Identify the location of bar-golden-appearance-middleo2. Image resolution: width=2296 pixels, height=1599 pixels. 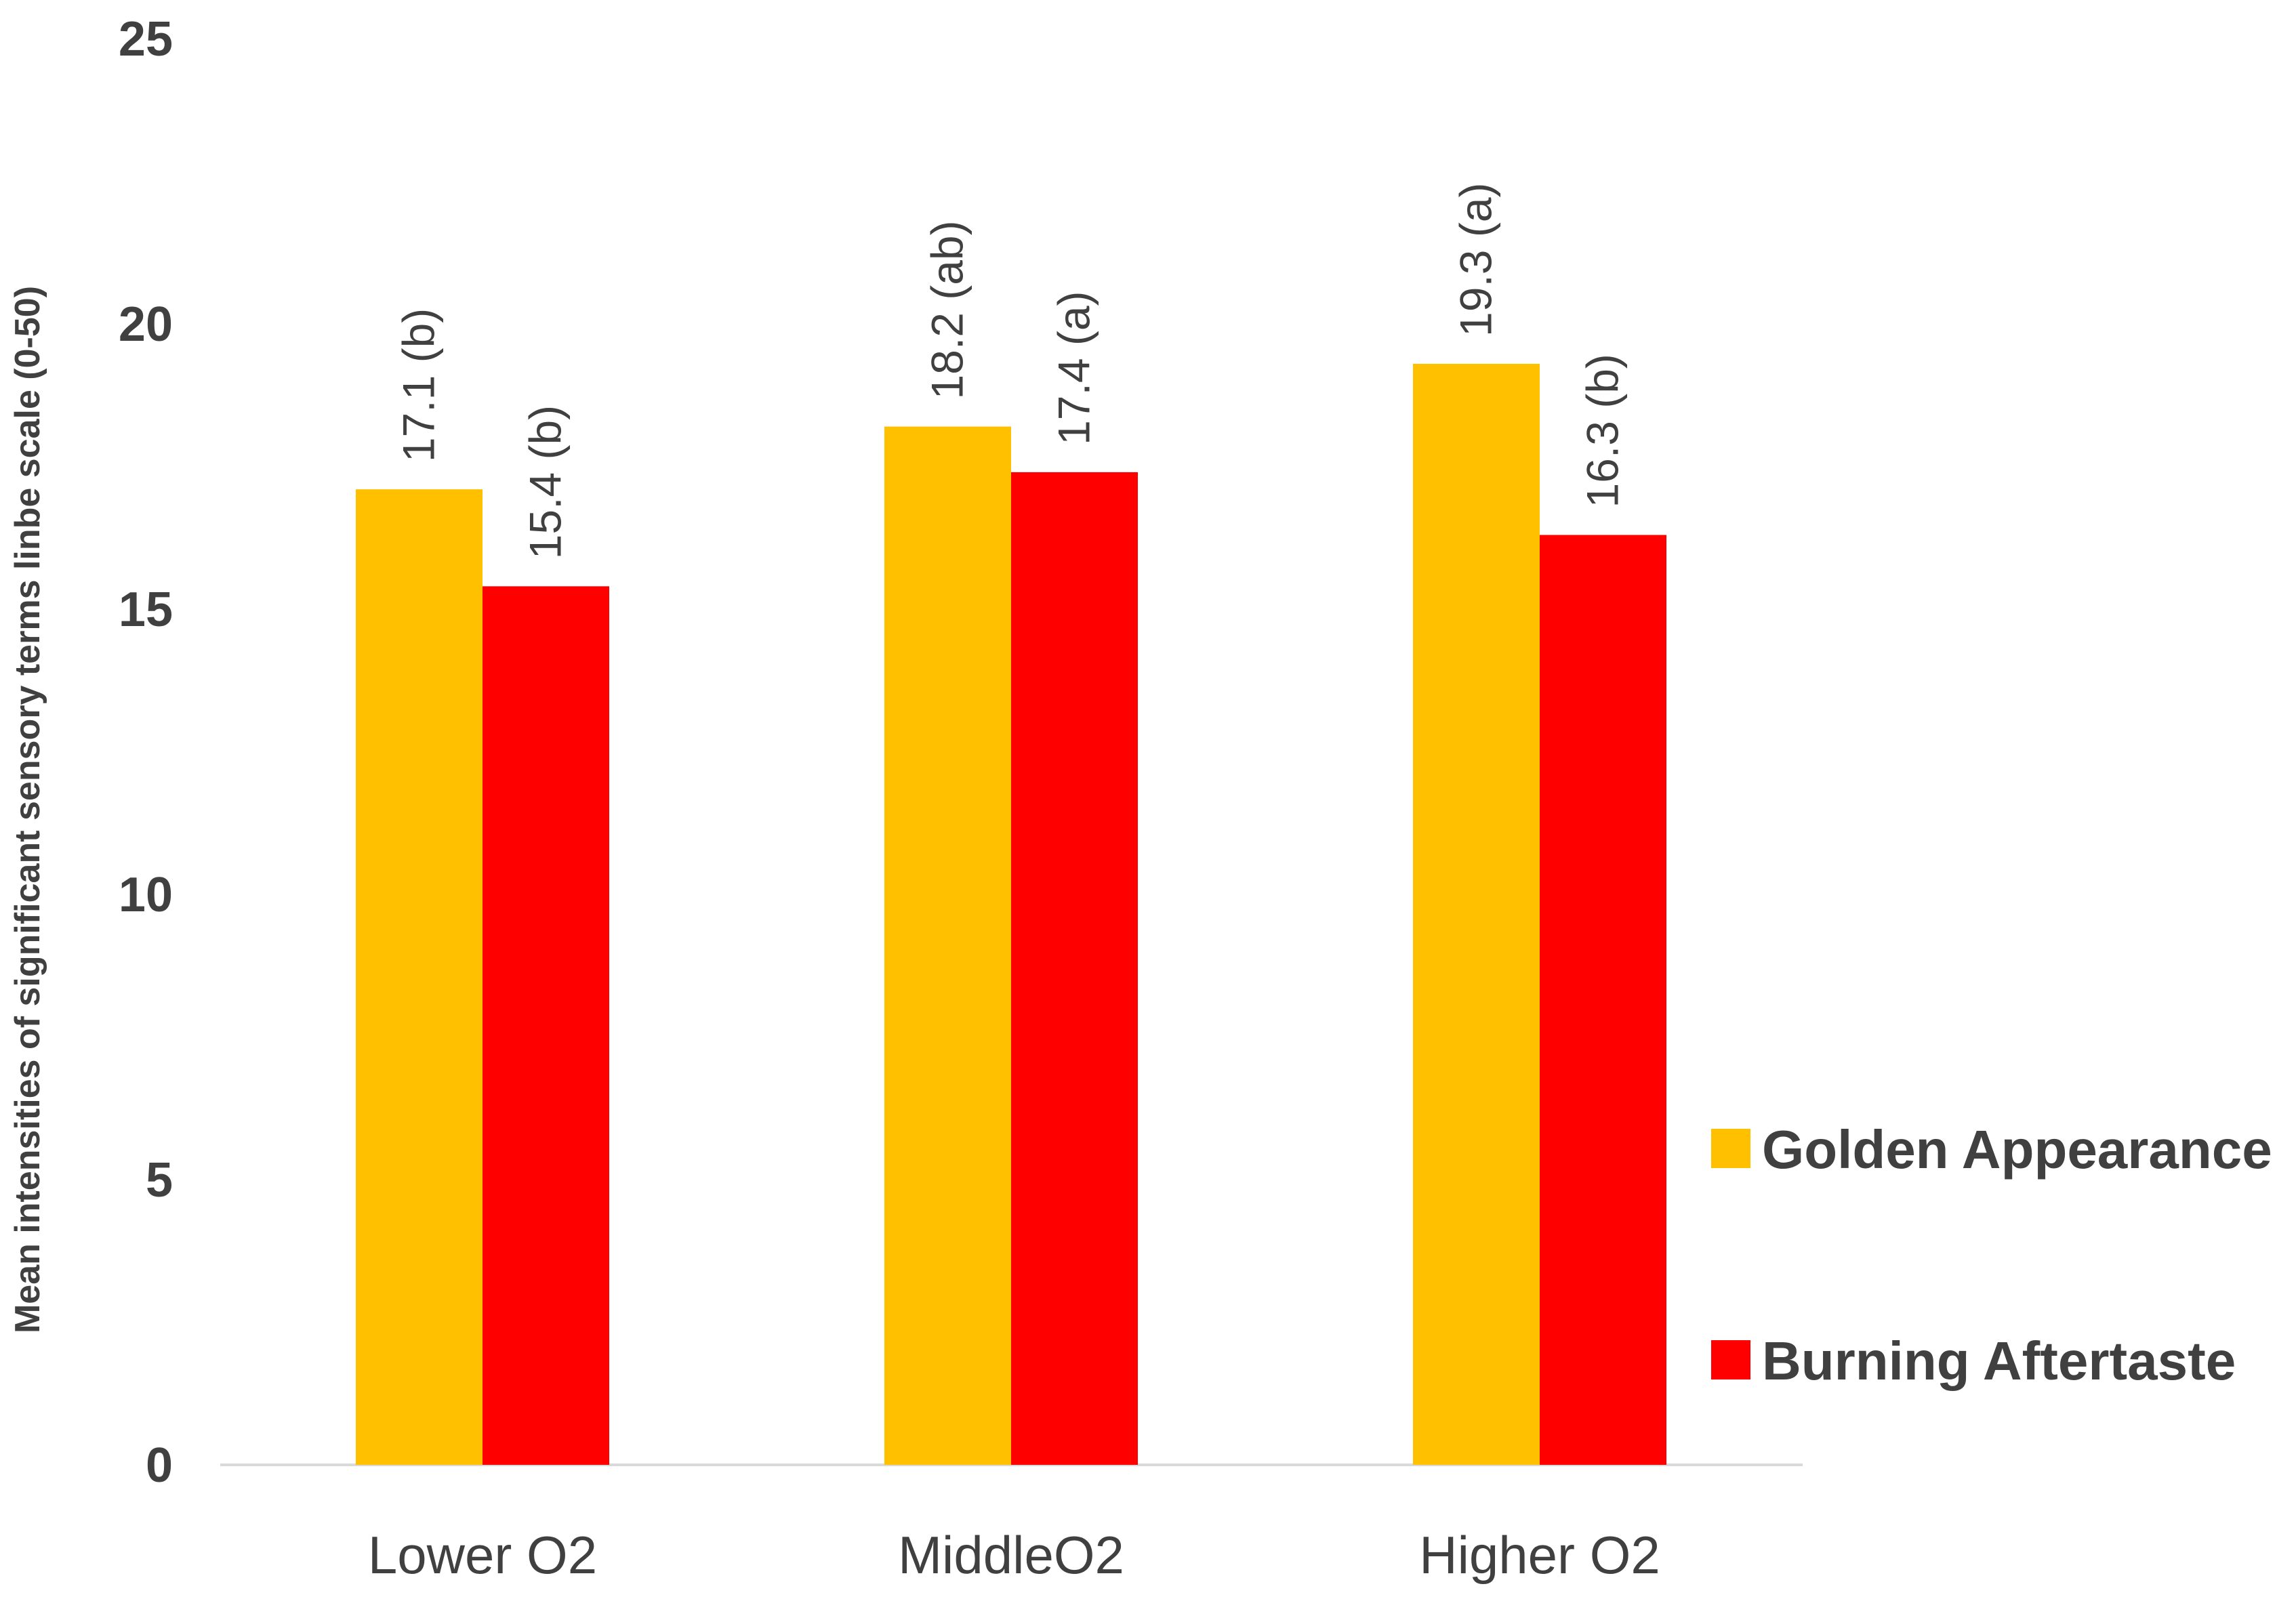
(947, 945).